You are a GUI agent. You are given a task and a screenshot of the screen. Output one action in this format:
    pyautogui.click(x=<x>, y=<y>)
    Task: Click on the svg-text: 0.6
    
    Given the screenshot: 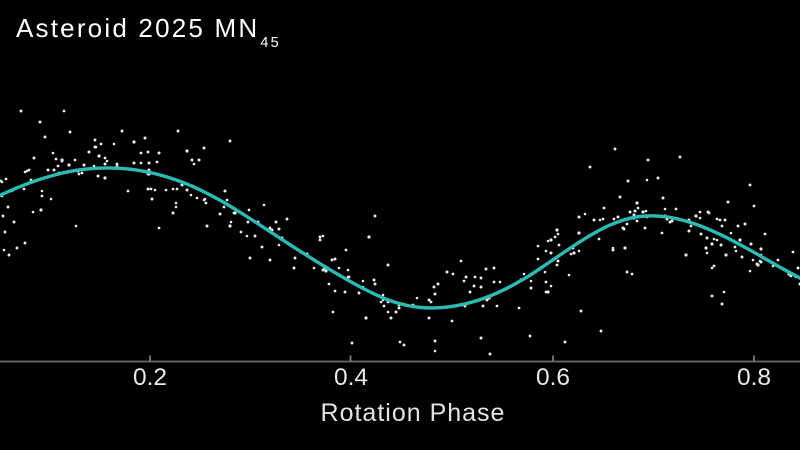 What is the action you would take?
    pyautogui.click(x=553, y=377)
    